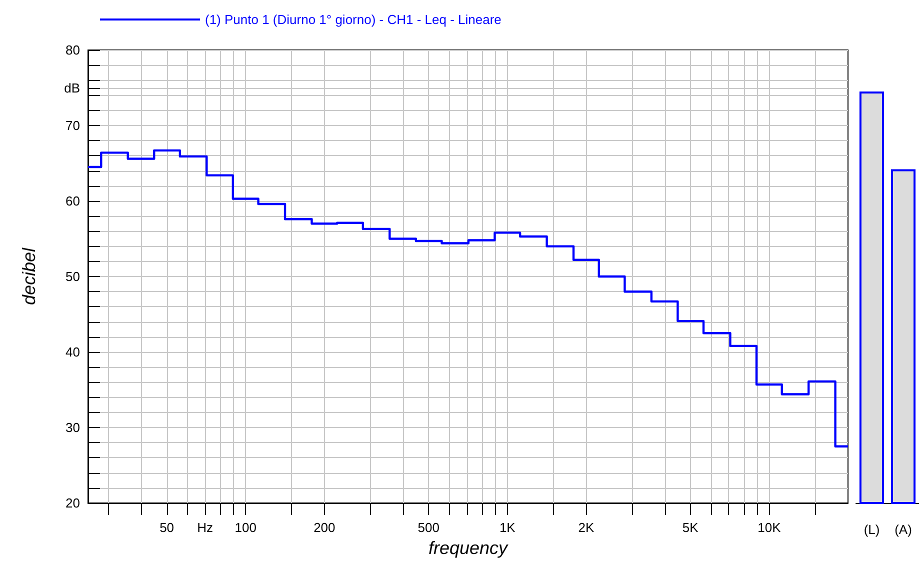  I want to click on y-tick-label: 80, so click(73, 50).